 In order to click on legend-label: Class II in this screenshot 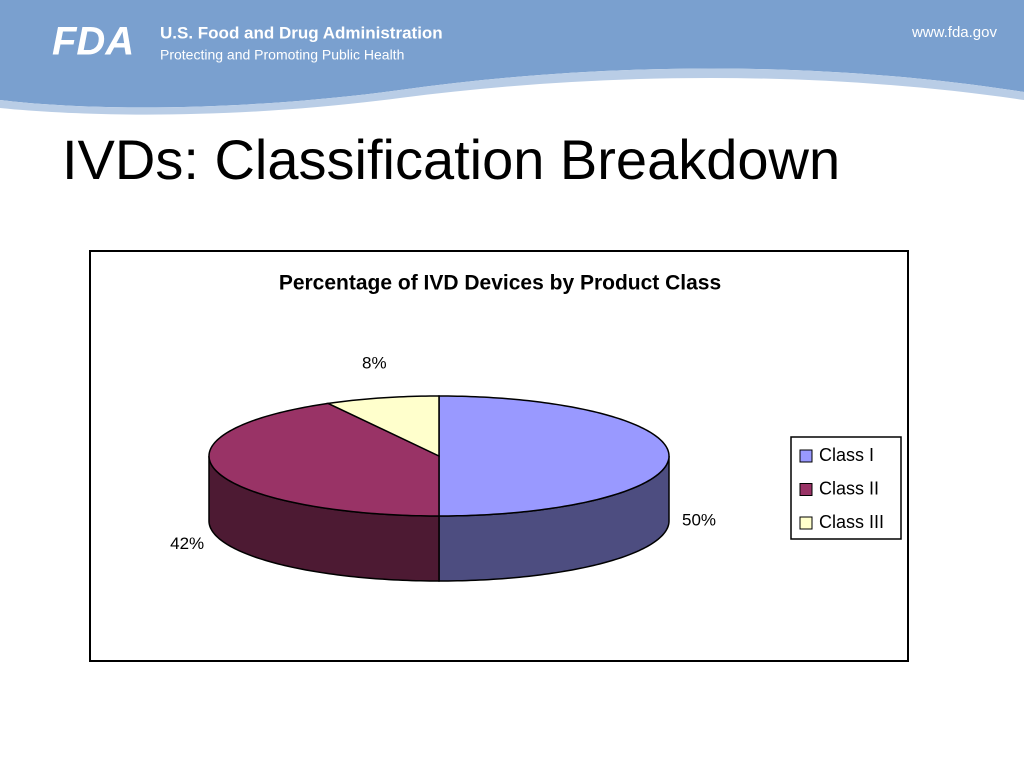, I will do `click(849, 488)`.